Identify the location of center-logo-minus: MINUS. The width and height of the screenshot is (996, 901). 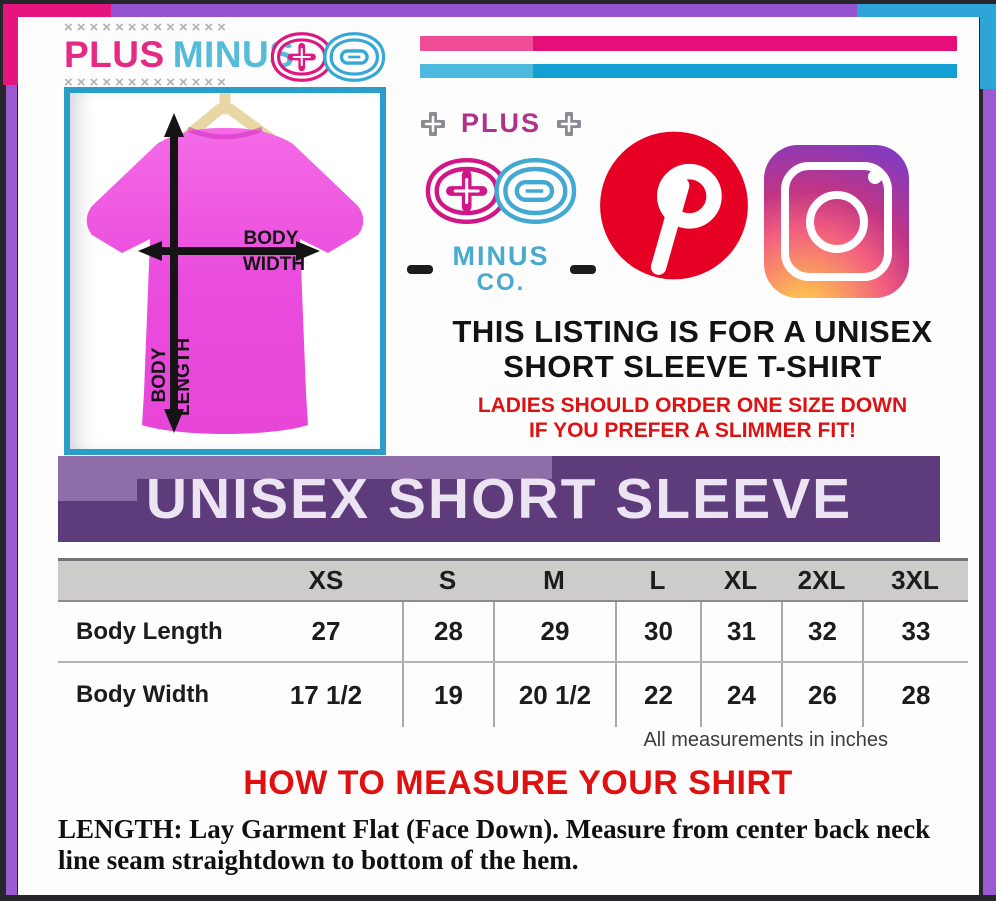
(501, 256).